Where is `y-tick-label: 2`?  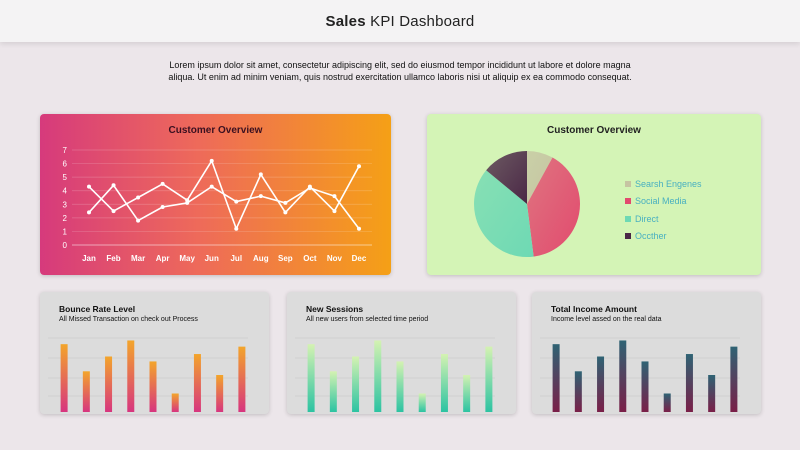
y-tick-label: 2 is located at coordinates (65, 218).